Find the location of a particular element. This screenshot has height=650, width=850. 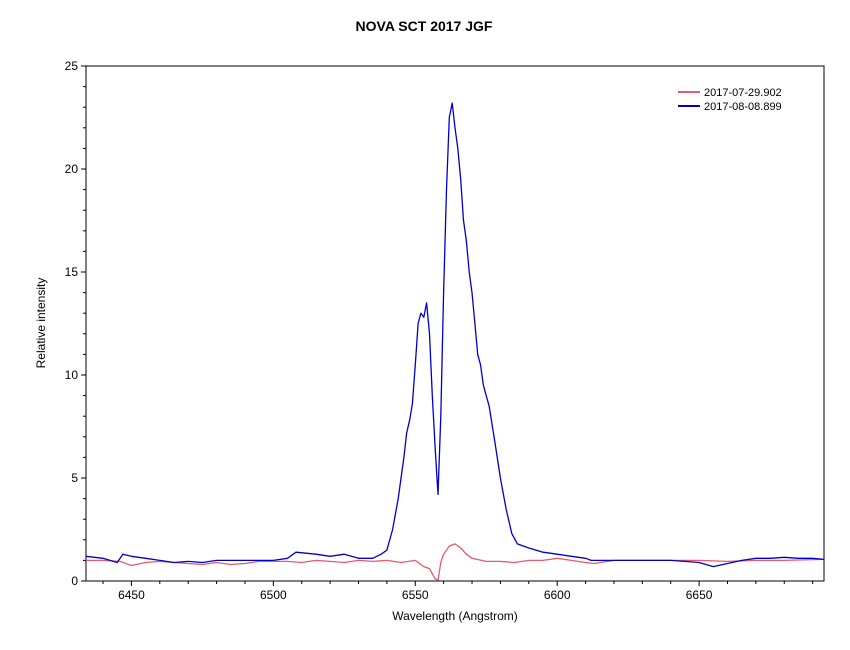

legend: 2017-07-29.902 2017-08-08.899 is located at coordinates (730, 100).